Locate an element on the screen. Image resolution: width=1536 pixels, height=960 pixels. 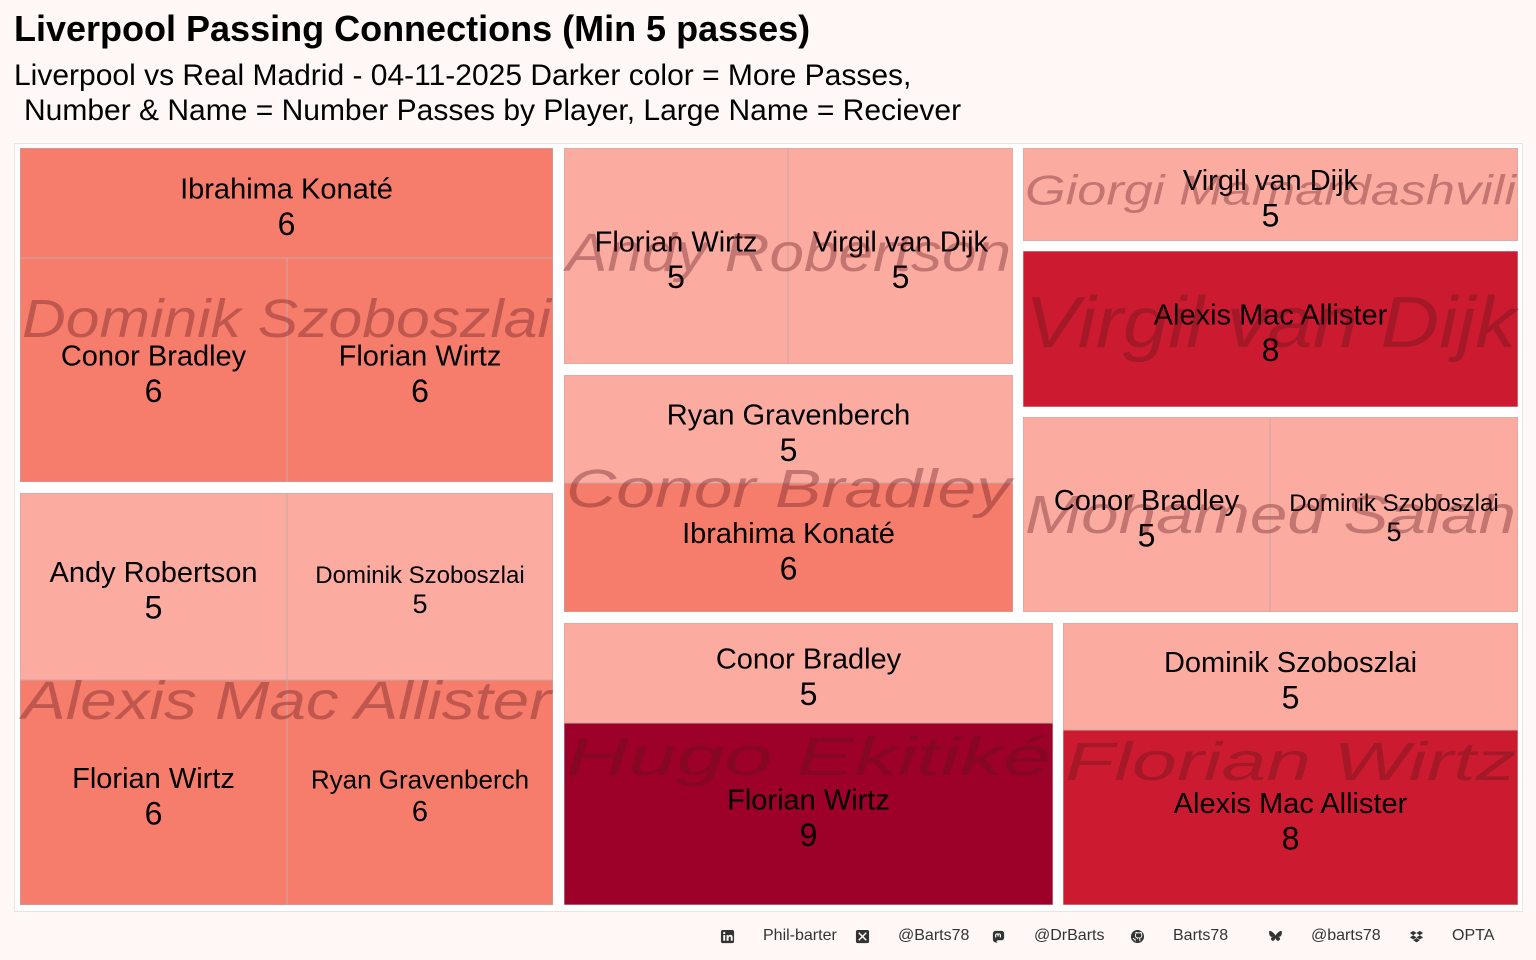
dropbox-icon is located at coordinates (1416, 936).